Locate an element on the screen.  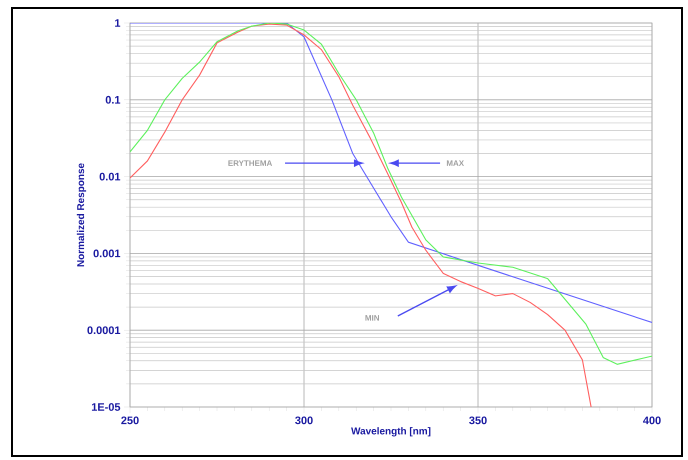
x-axis-title: Wavelength [nm] is located at coordinates (390, 431).